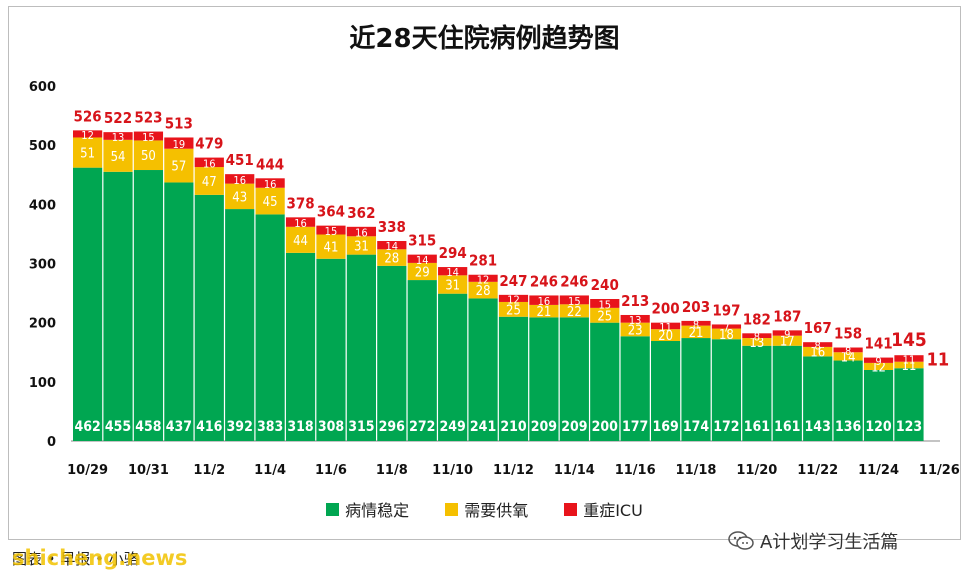 Image resolution: width=969 pixels, height=580 pixels. I want to click on total-label: 444, so click(270, 164).